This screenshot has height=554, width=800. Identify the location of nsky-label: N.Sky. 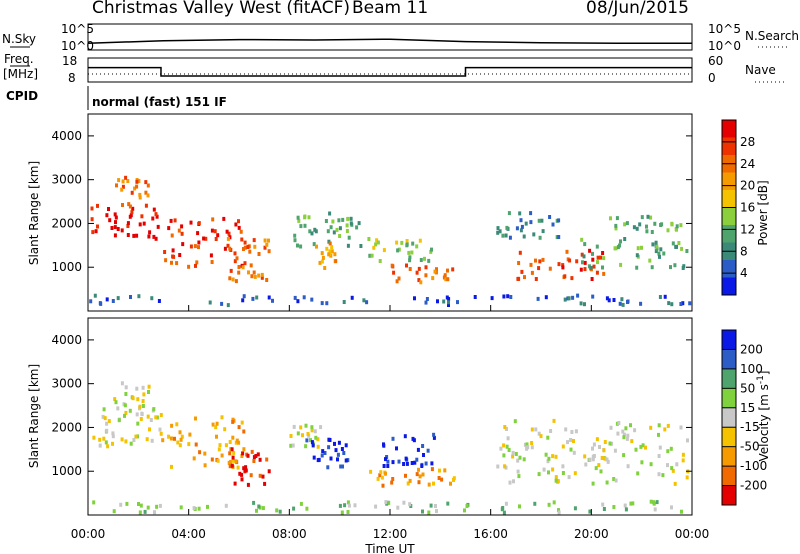
(19, 39).